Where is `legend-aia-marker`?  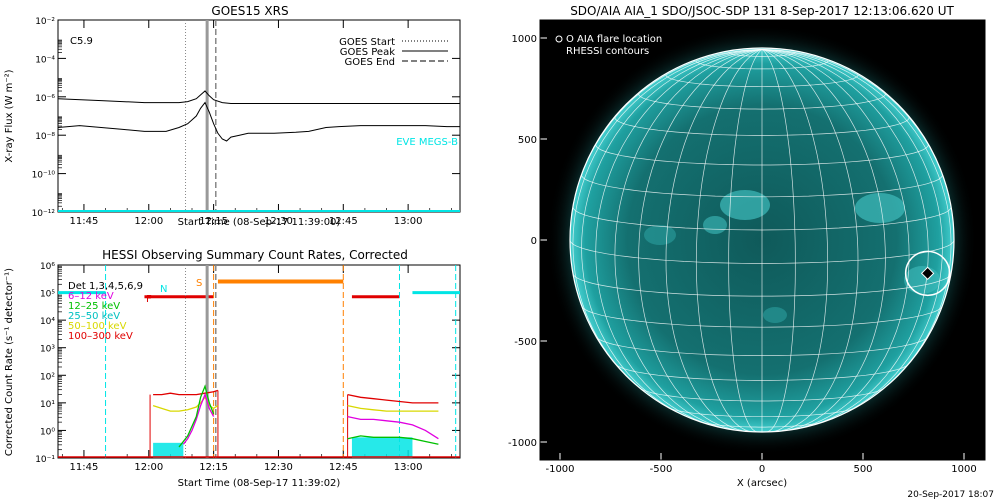 legend-aia-marker is located at coordinates (559, 39).